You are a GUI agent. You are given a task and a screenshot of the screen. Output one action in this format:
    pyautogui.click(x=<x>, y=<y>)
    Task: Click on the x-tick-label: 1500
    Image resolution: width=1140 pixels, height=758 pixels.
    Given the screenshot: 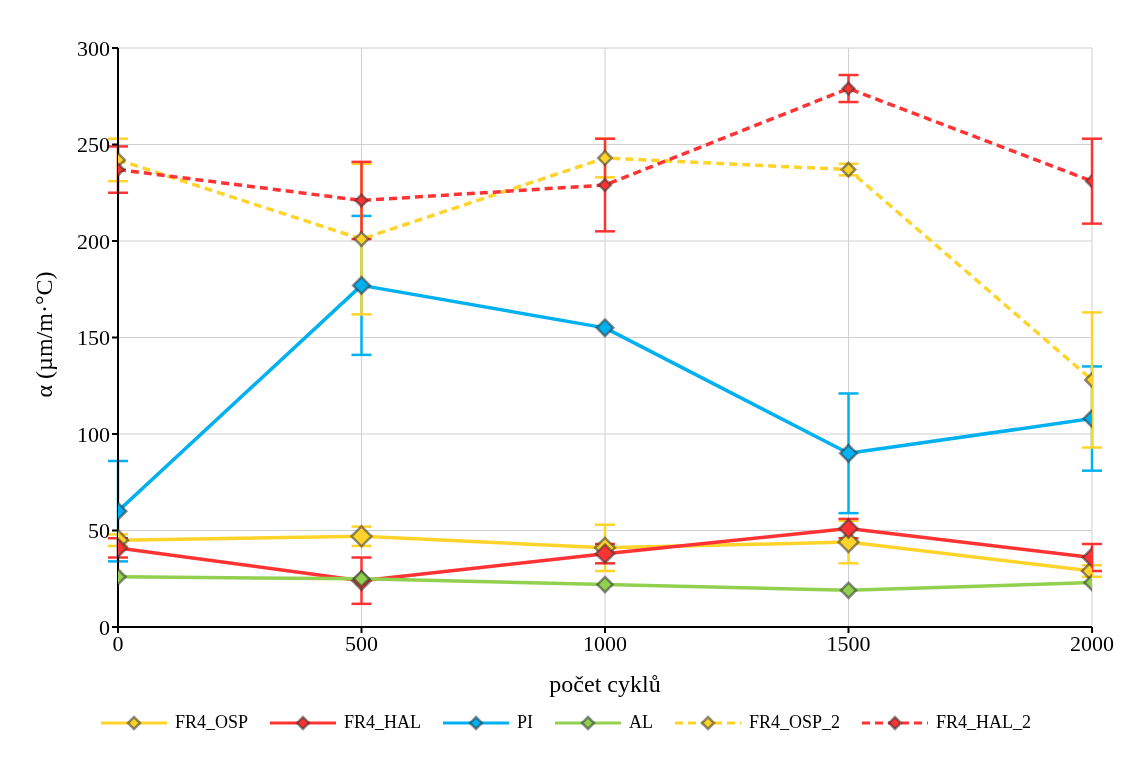 What is the action you would take?
    pyautogui.click(x=848, y=643)
    